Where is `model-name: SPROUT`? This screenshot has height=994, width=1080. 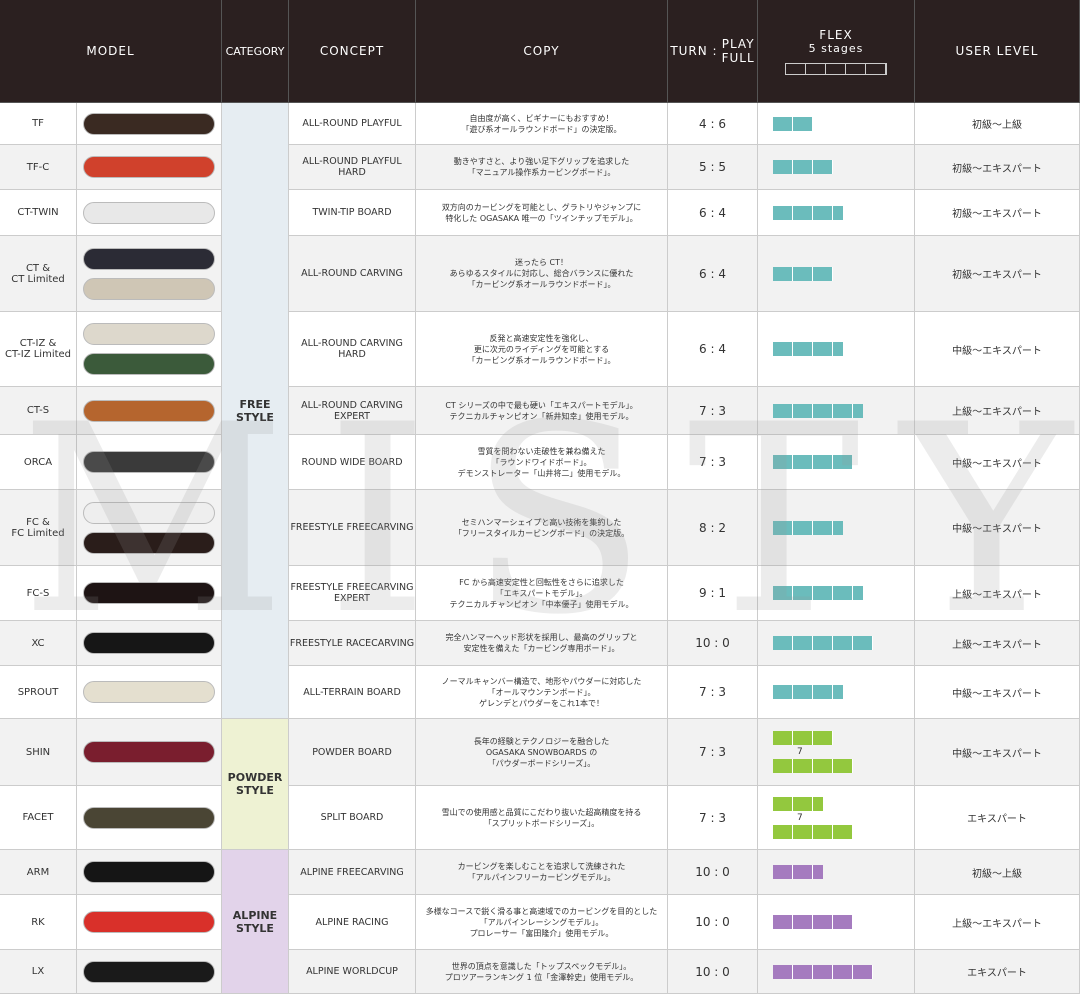
model-name: SPROUT is located at coordinates (38, 692).